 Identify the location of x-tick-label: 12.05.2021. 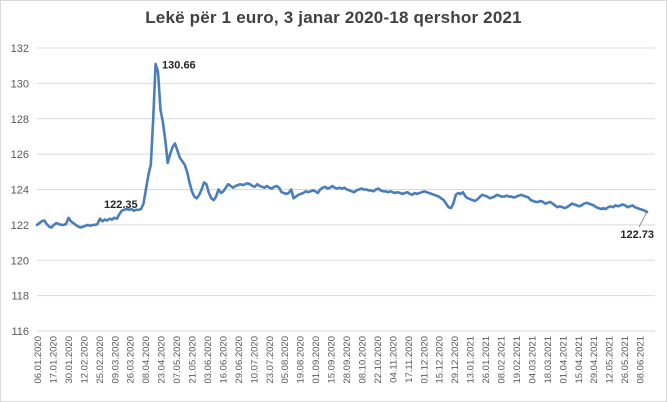
(610, 360).